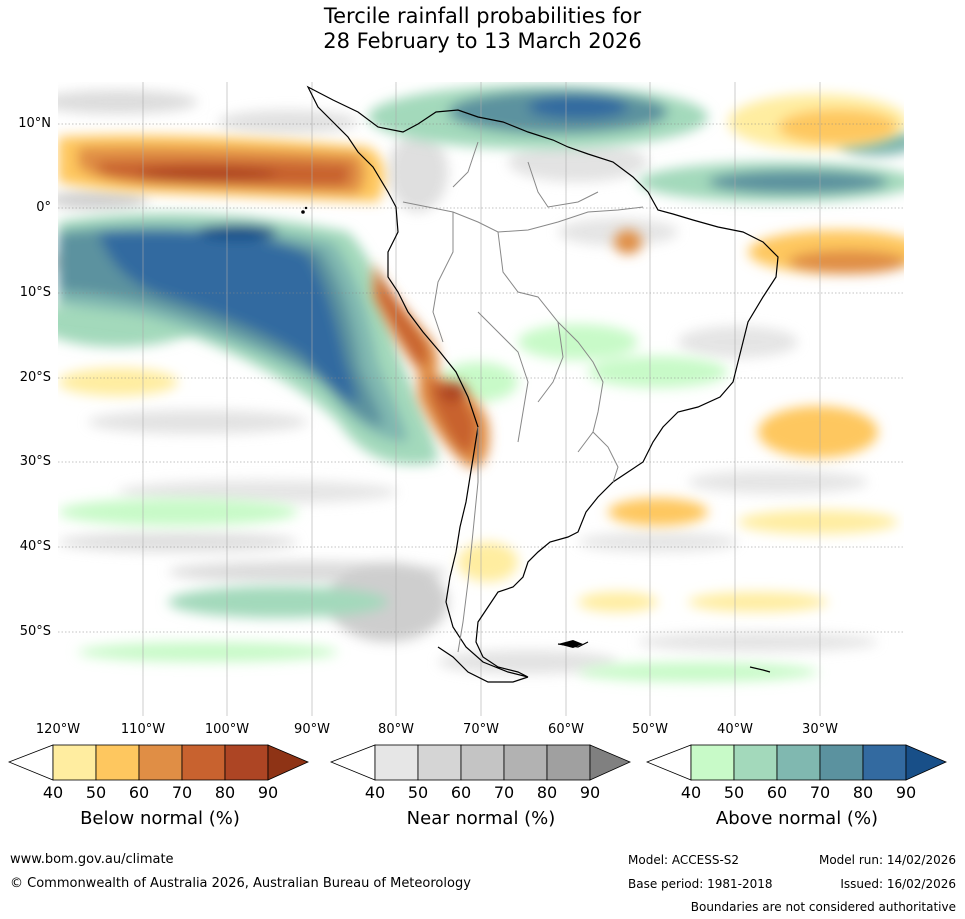  Describe the element at coordinates (461, 792) in the screenshot. I see `colorbar-near-tick: 60` at that location.